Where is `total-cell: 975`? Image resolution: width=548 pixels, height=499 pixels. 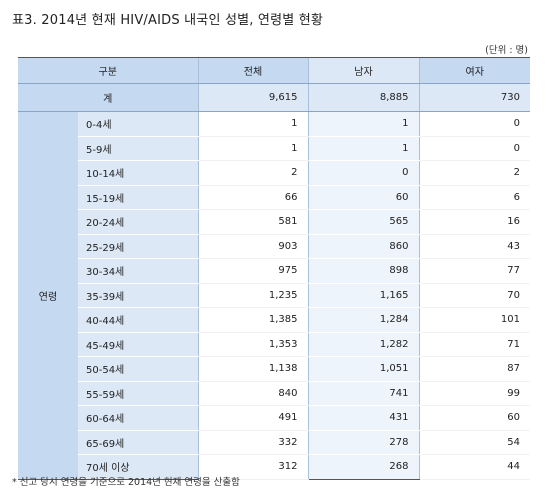
total-cell: 975 is located at coordinates (252, 271).